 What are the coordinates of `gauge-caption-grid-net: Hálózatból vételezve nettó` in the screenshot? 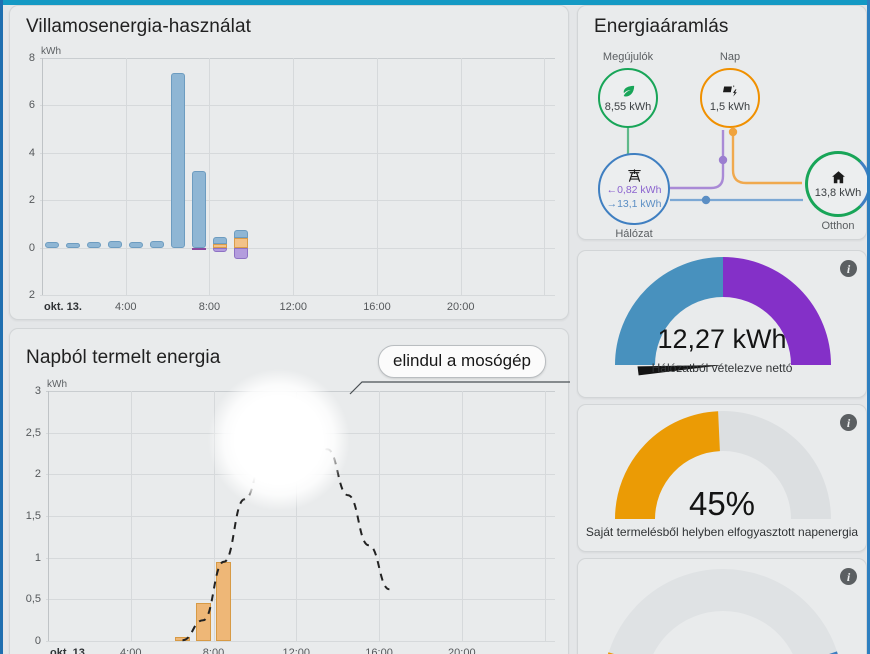 It's located at (722, 368).